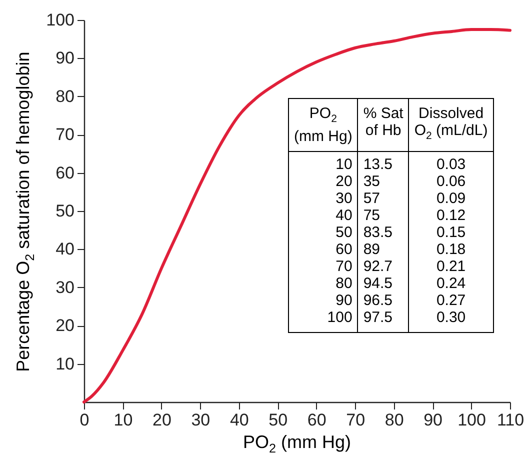 The image size is (529, 460). Describe the element at coordinates (451, 198) in the screenshot. I see `annotation: 0.09` at that location.